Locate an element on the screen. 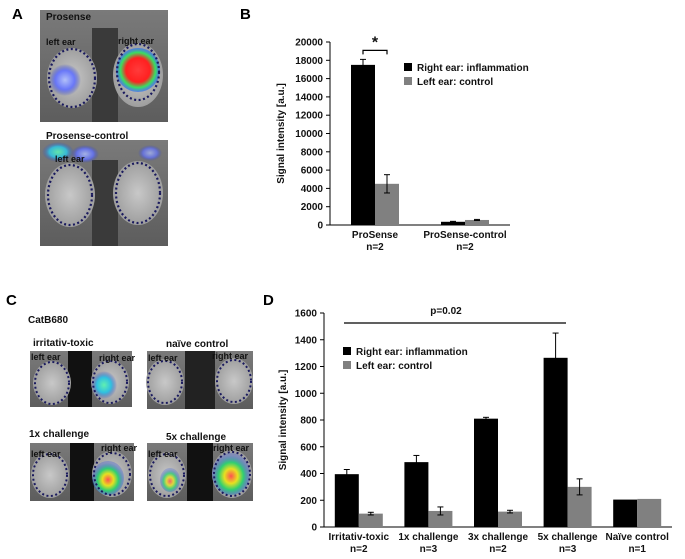 The height and width of the screenshot is (559, 685). y-tick-label: 1200 is located at coordinates (306, 367).